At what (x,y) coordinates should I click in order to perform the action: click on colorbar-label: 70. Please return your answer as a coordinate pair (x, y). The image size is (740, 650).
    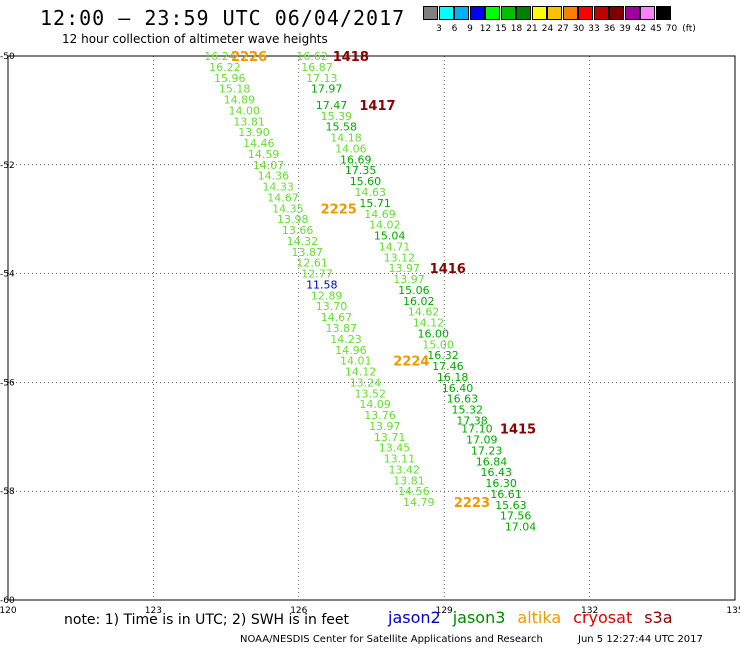
    Looking at the image, I should click on (671, 29).